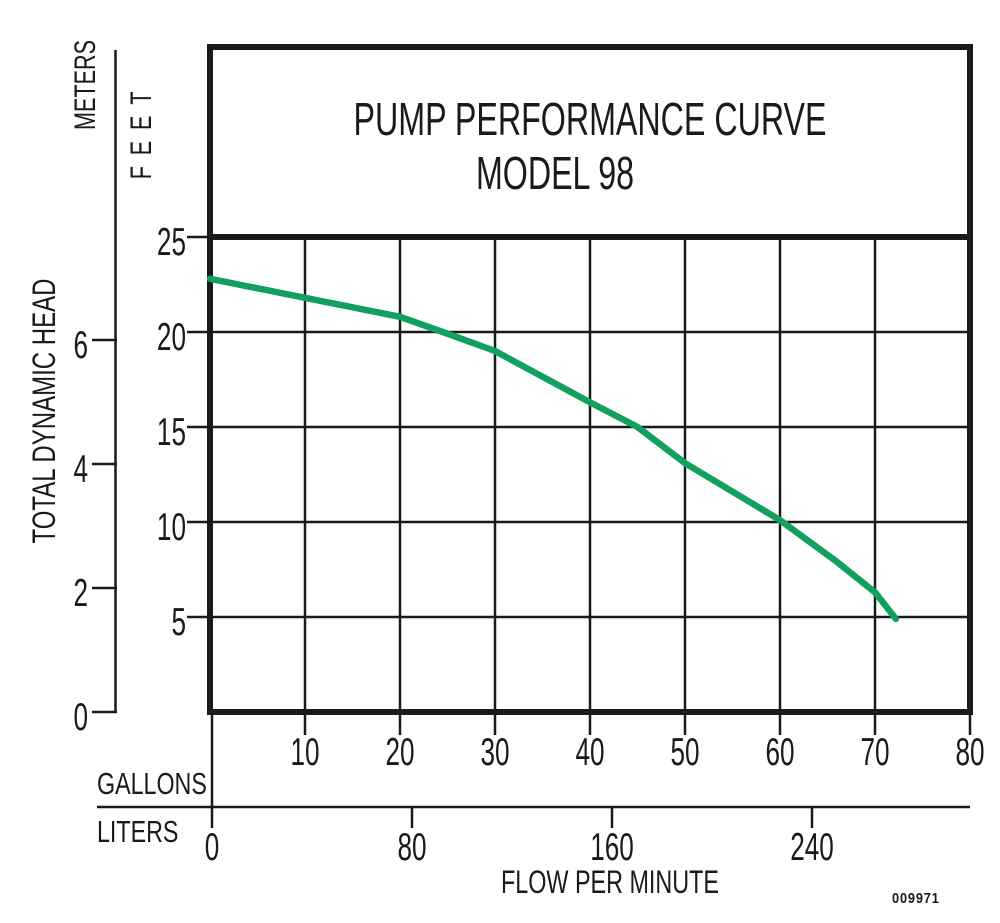 The height and width of the screenshot is (923, 1000). What do you see at coordinates (970, 752) in the screenshot?
I see `gallons-tick-label: 80` at bounding box center [970, 752].